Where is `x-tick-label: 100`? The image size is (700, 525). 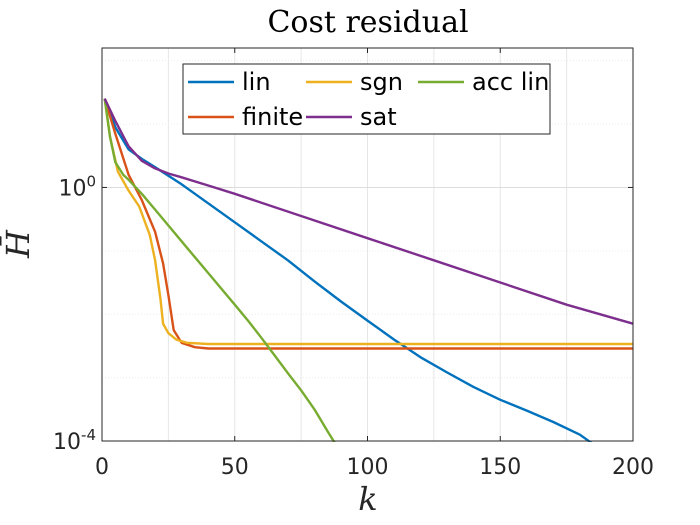
x-tick-label: 100 is located at coordinates (368, 467).